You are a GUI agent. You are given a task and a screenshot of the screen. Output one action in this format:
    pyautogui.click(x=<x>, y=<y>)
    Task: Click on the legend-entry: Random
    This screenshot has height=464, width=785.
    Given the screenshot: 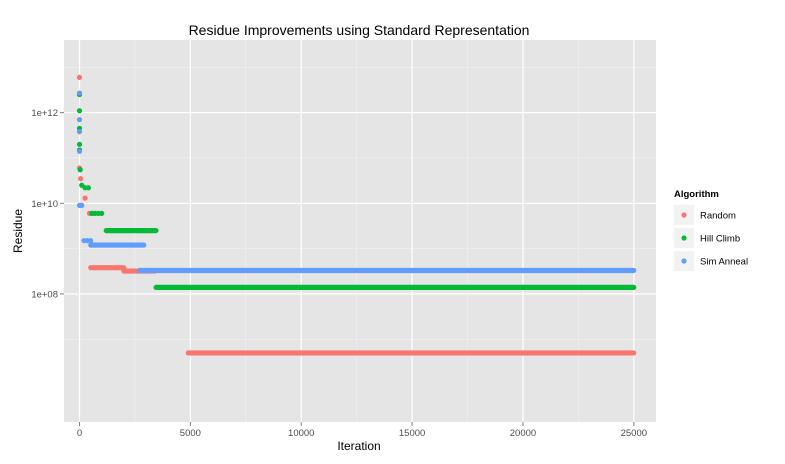 What is the action you would take?
    pyautogui.click(x=705, y=215)
    